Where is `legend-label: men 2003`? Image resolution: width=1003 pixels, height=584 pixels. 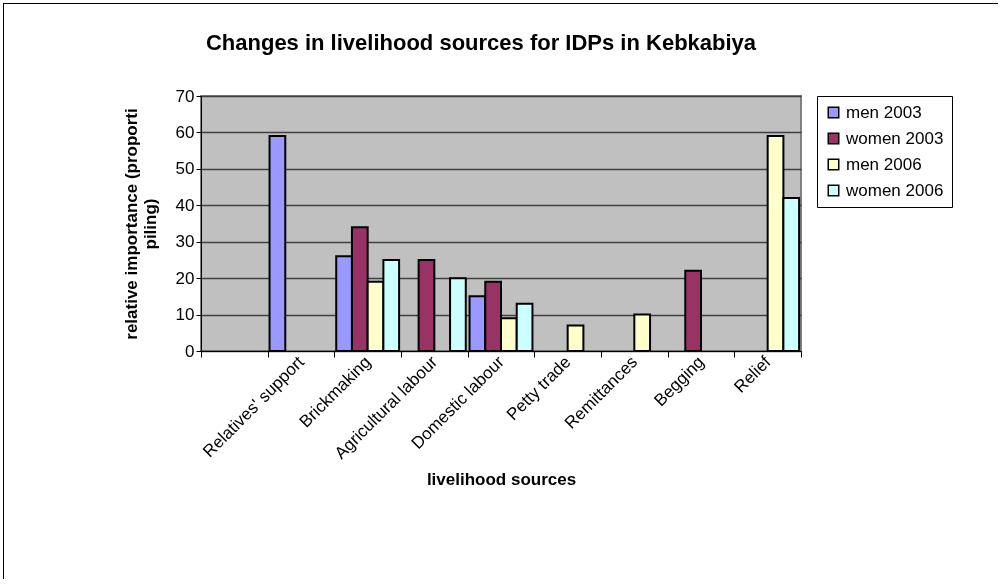 legend-label: men 2003 is located at coordinates (884, 112).